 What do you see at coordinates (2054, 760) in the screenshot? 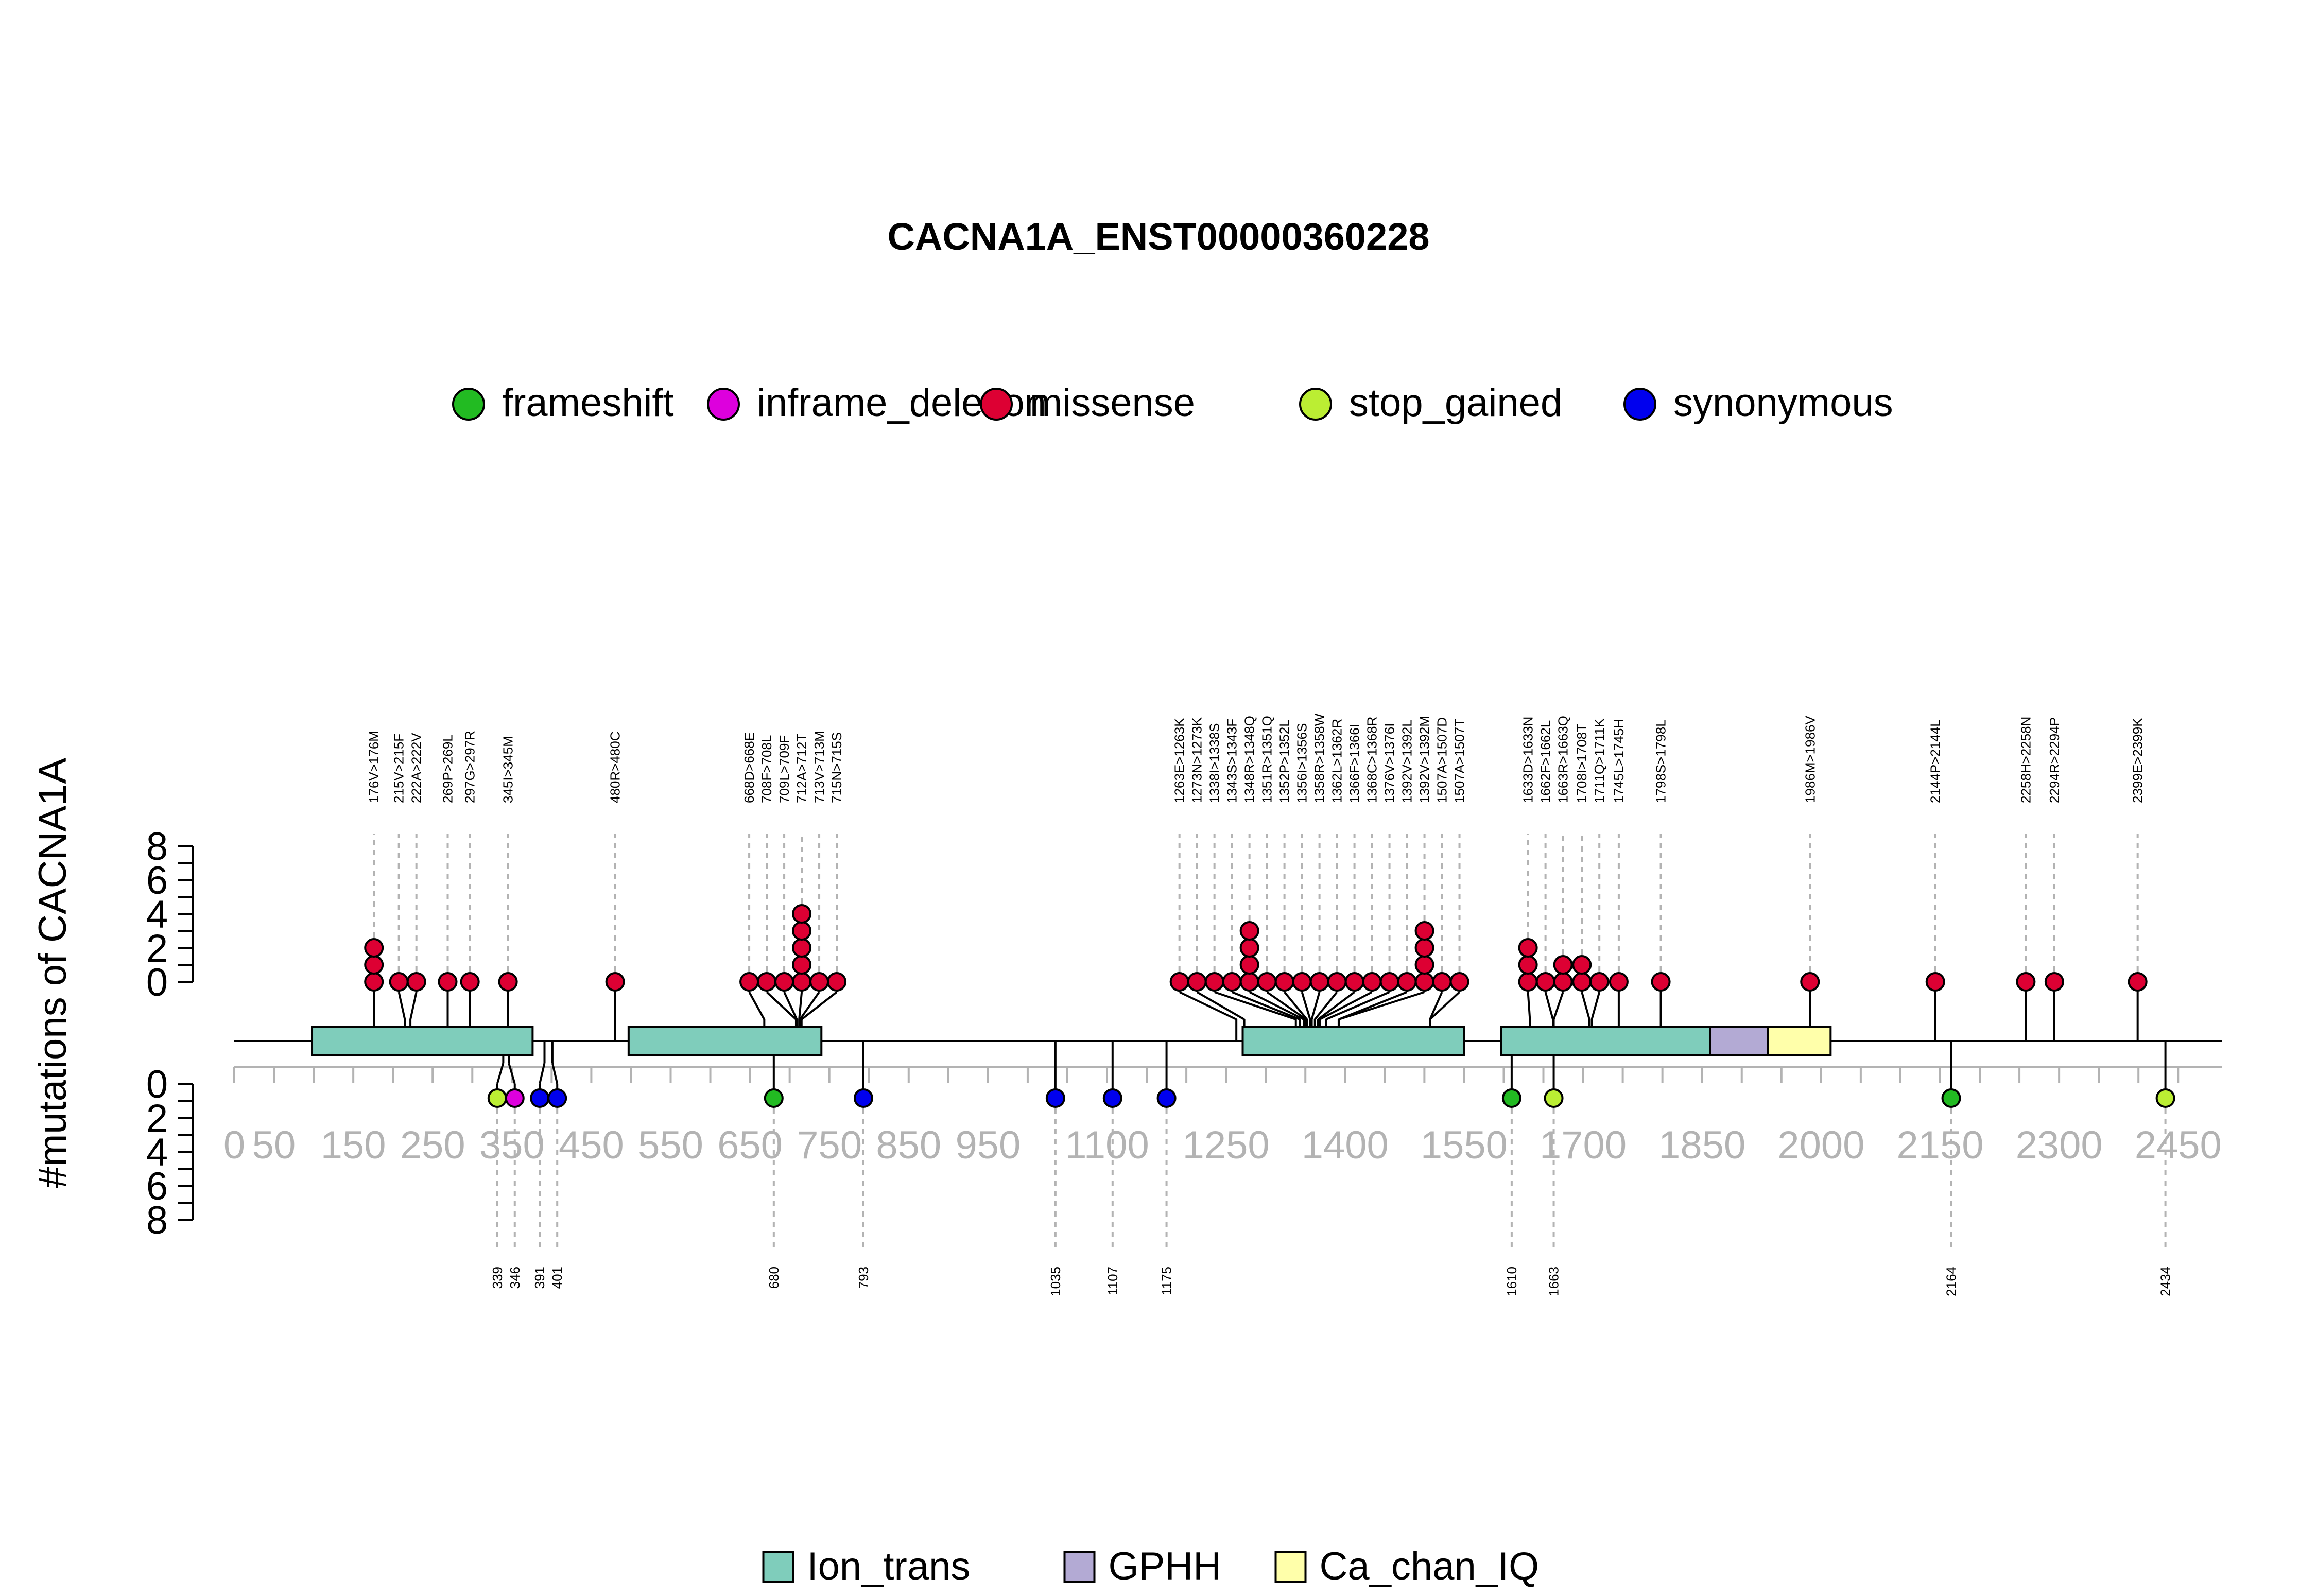
I see `mutation-label-top: 2294R>2294P` at bounding box center [2054, 760].